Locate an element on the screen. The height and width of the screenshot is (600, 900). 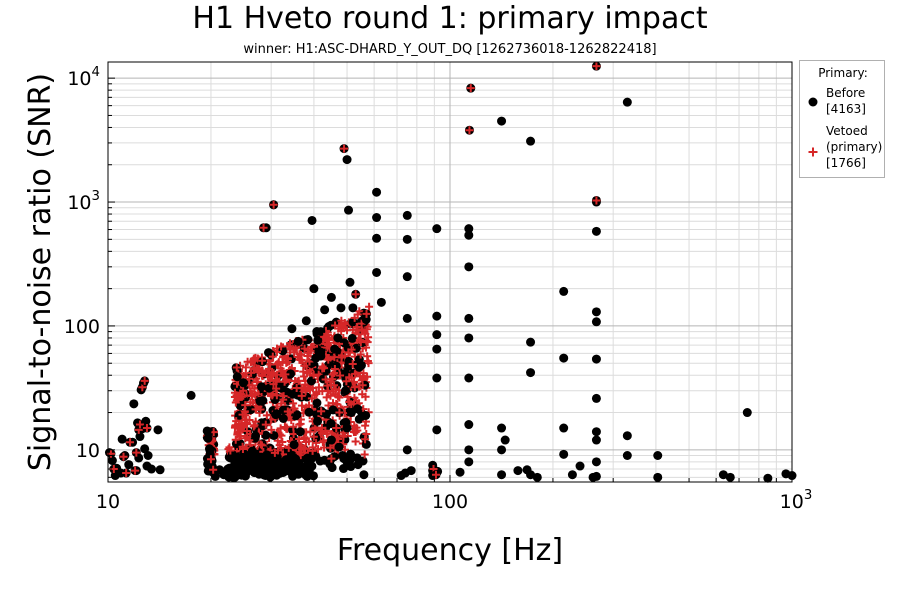
x-axis-label: Frequency [Hz] is located at coordinates (450, 550).